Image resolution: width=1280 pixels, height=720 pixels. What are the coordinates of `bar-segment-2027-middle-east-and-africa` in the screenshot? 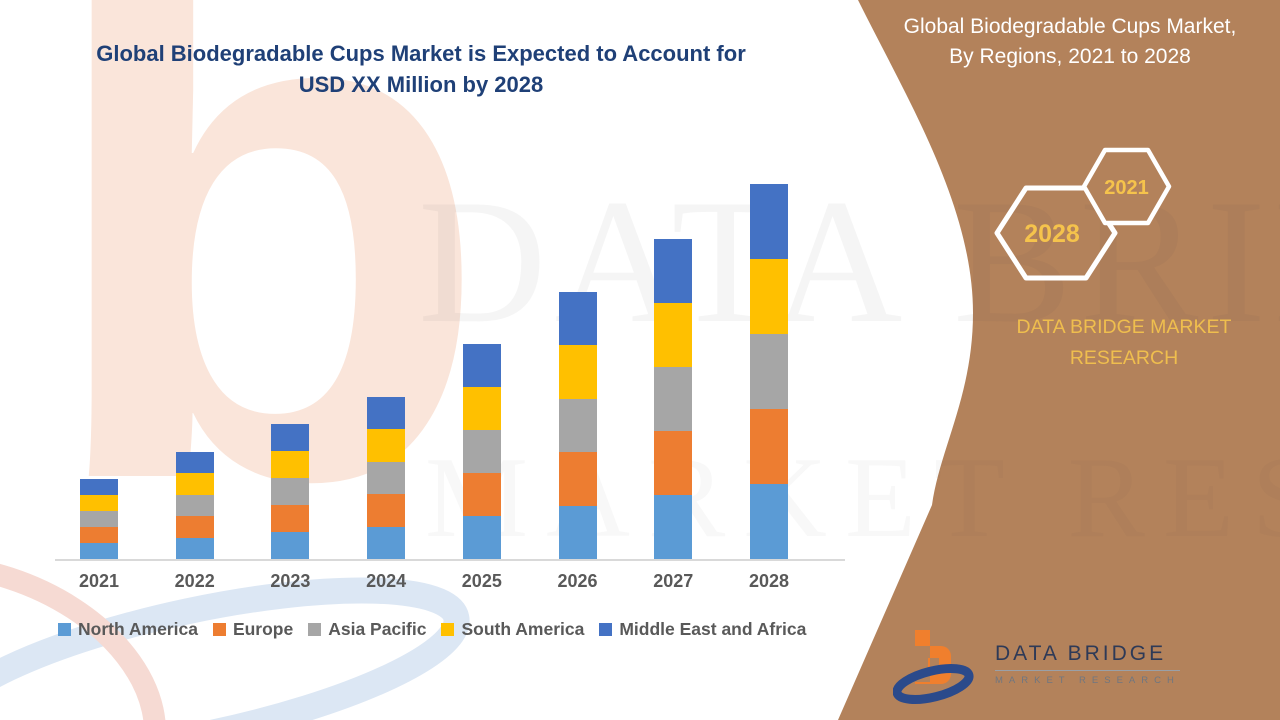 It's located at (673, 271).